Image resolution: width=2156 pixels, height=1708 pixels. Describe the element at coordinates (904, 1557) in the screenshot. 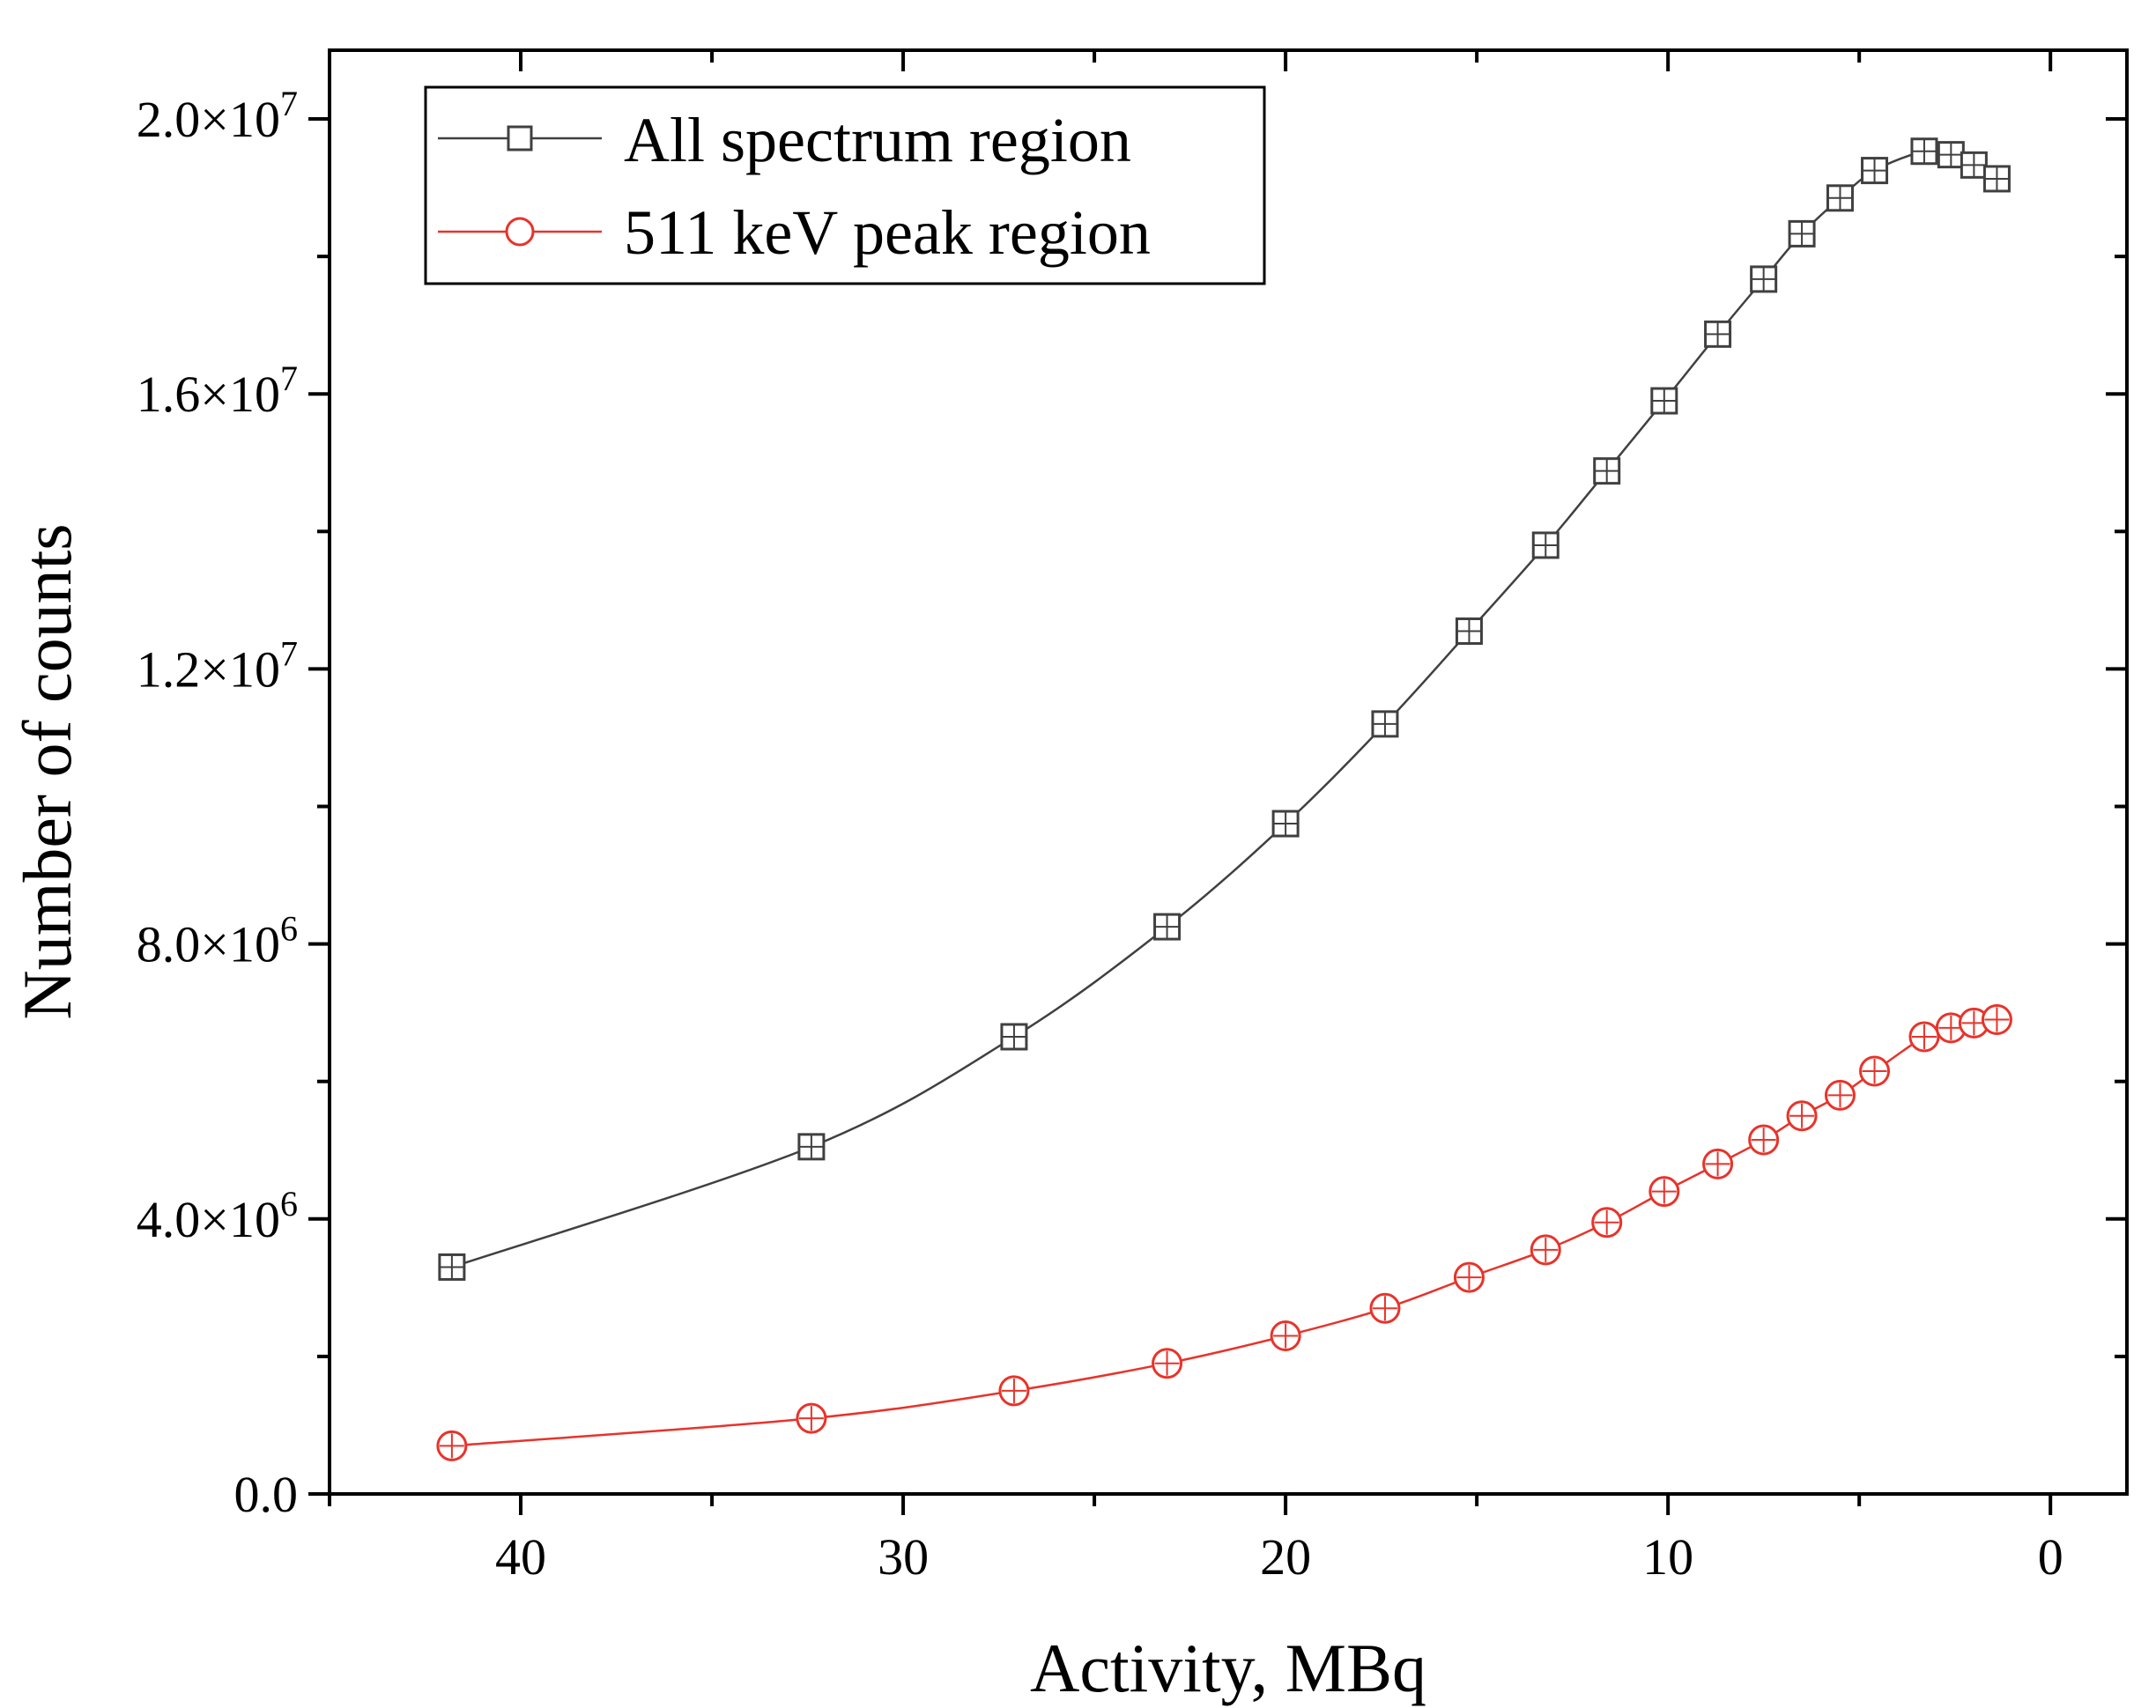

I see `x-tick-label: 30` at that location.